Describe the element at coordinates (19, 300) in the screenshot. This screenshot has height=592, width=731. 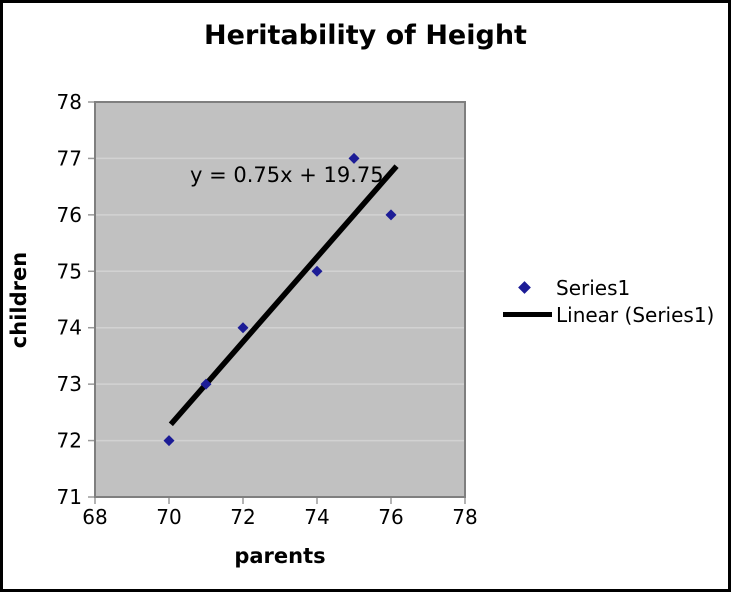
I see `y-axis-title: children` at that location.